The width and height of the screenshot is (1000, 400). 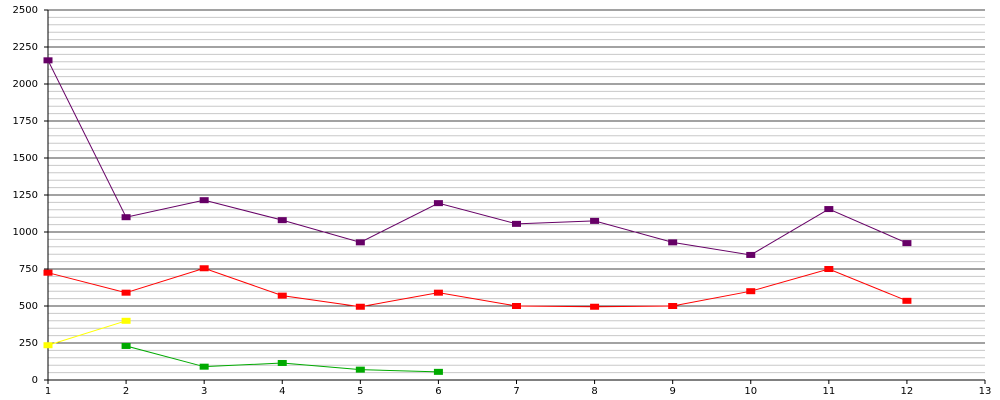 What do you see at coordinates (48, 391) in the screenshot?
I see `x-tick-label: 1` at bounding box center [48, 391].